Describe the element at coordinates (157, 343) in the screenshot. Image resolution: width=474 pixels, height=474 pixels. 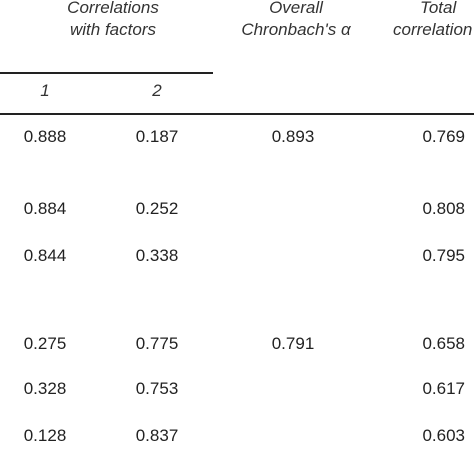
I see `cell: 0.775` at that location.